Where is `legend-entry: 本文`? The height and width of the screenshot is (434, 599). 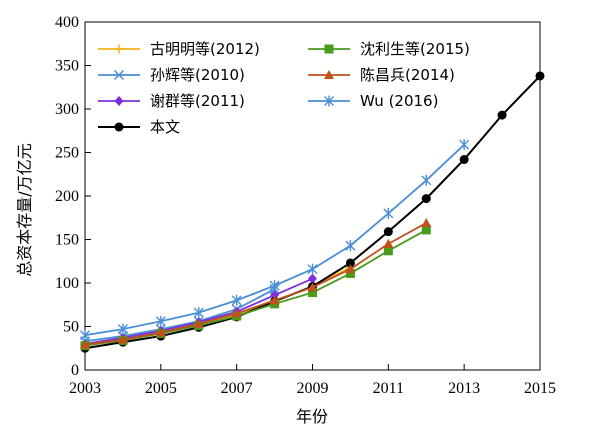 legend-entry: 本文 is located at coordinates (139, 127).